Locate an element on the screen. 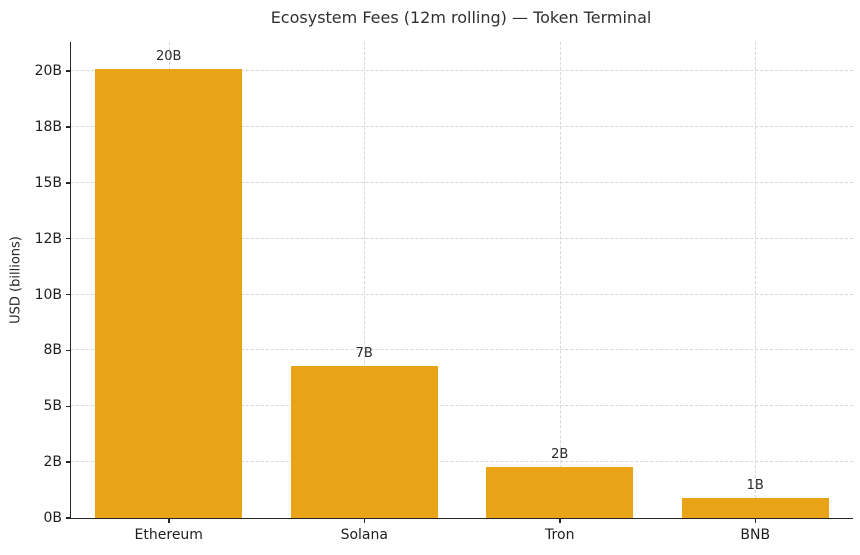 The width and height of the screenshot is (860, 555). y-tick-label: 5B is located at coordinates (52, 406).